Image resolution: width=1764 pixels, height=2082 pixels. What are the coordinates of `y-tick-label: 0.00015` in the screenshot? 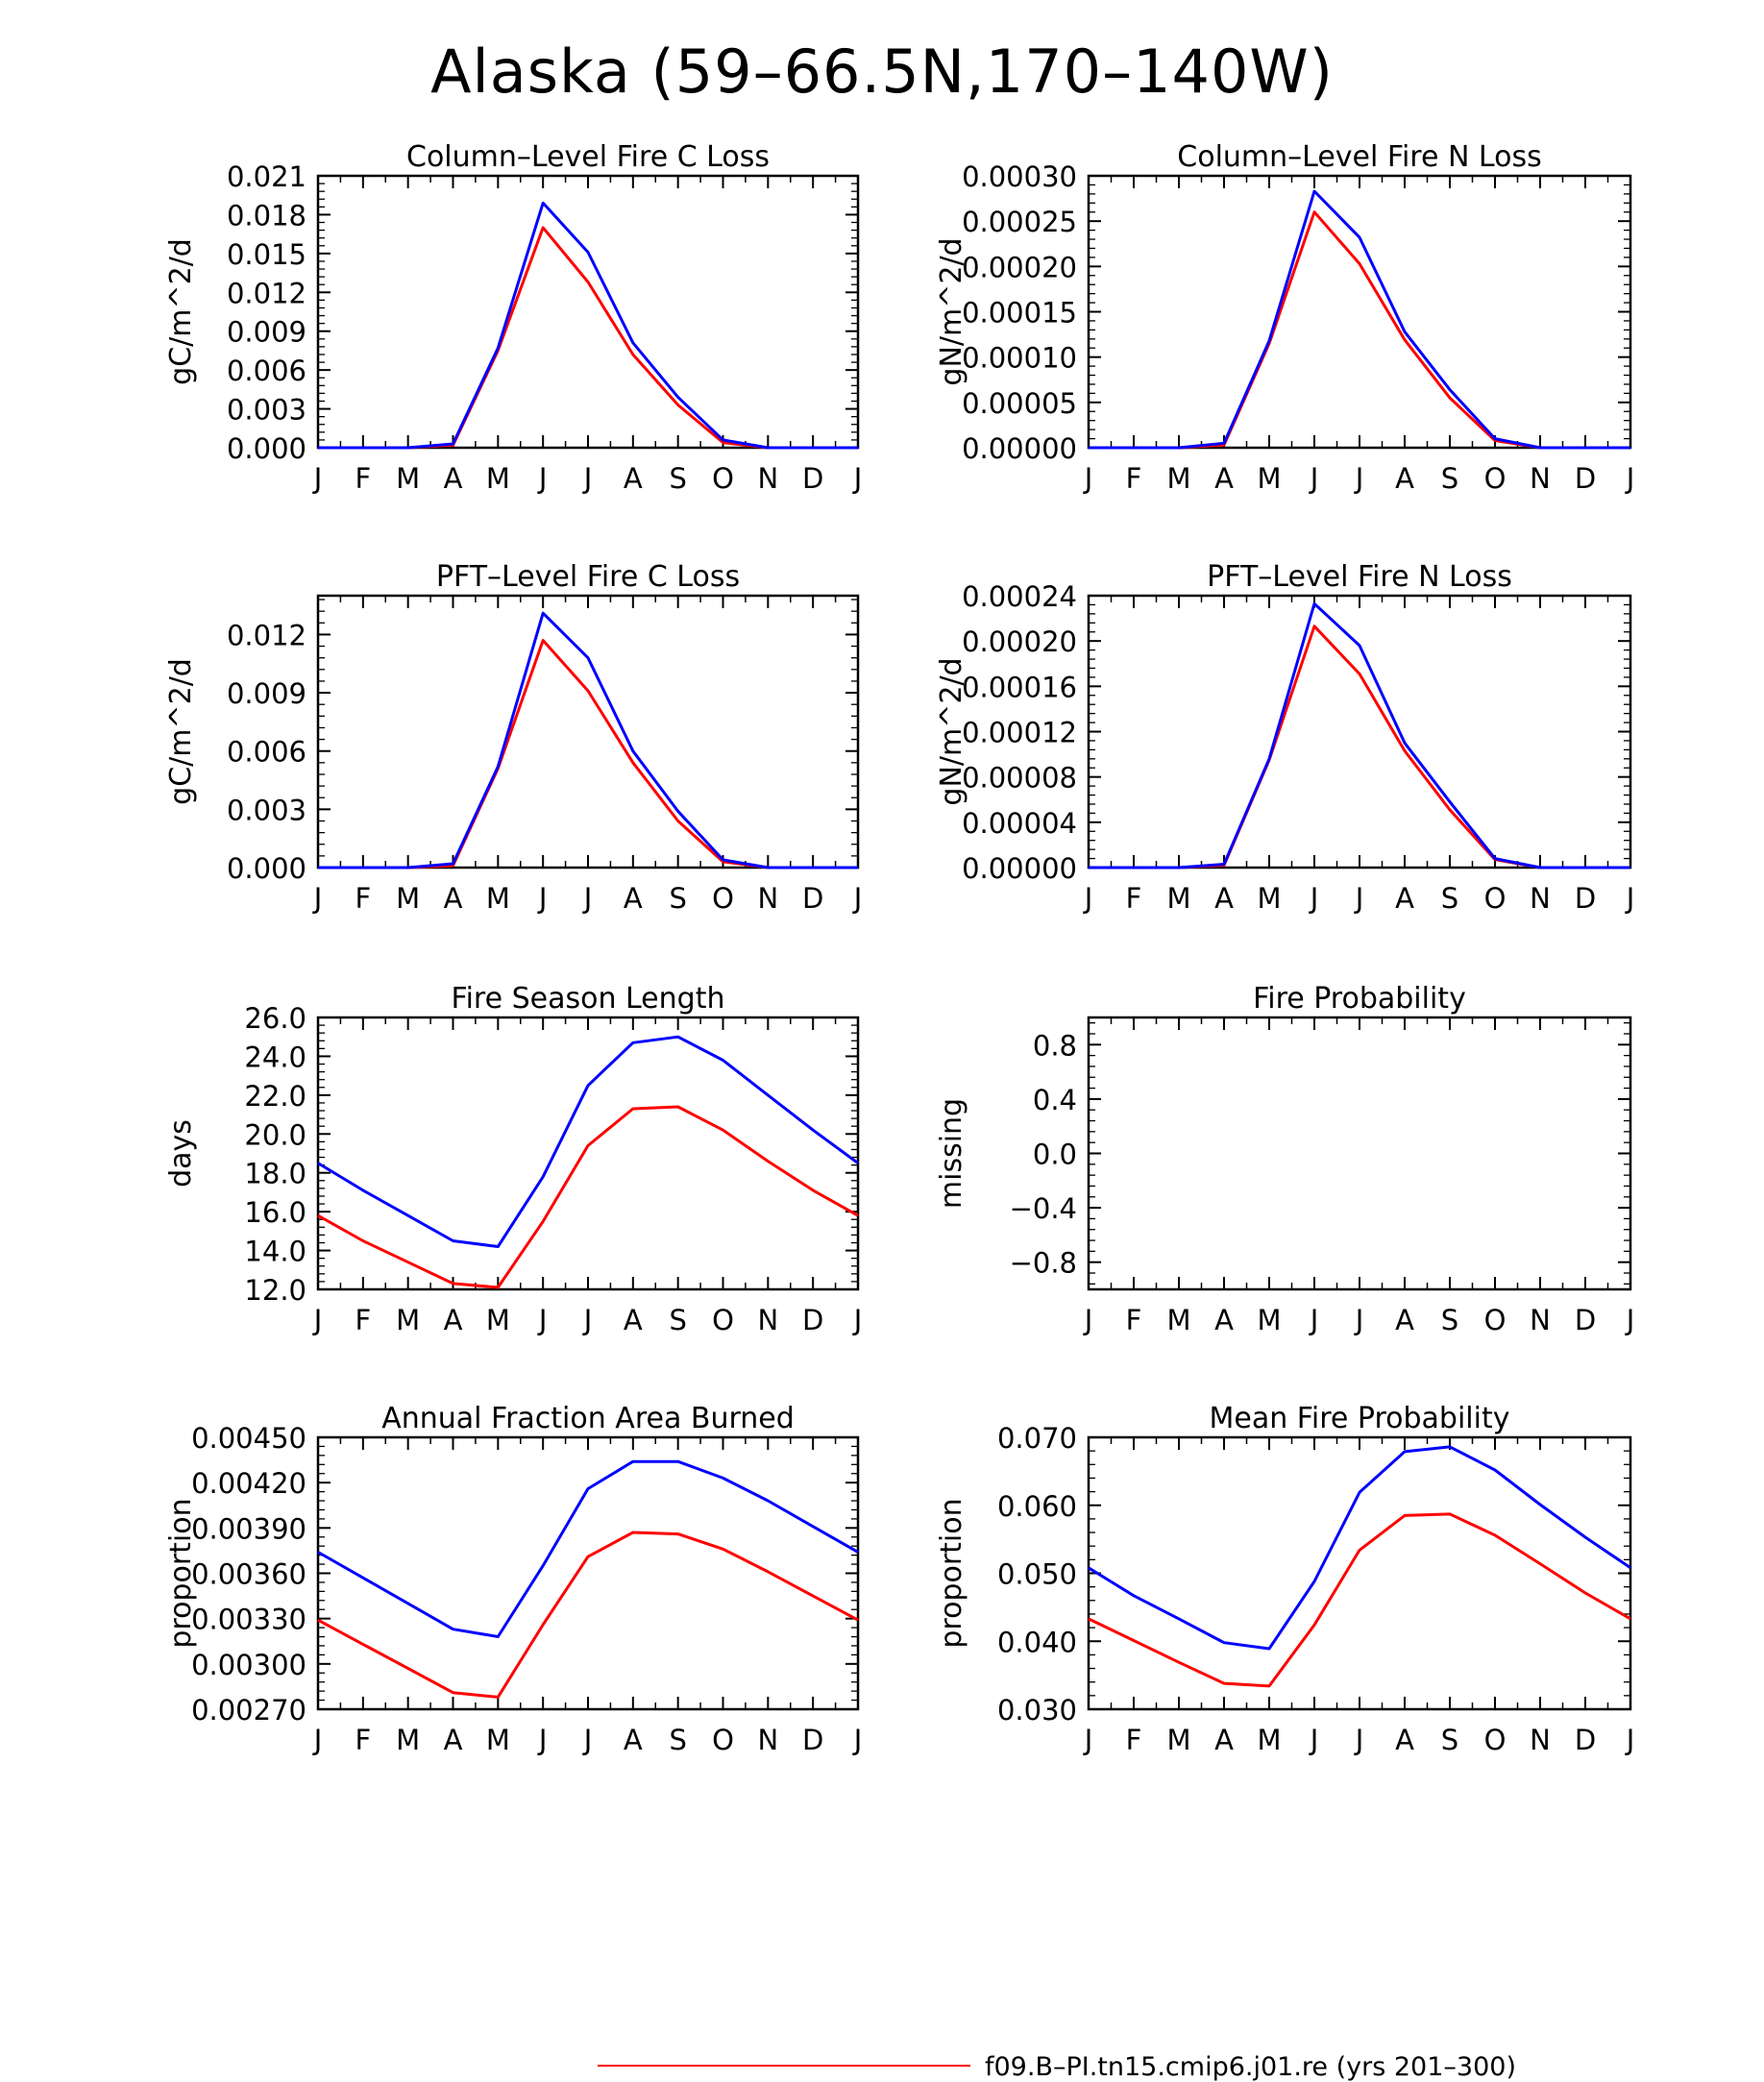 It's located at (1020, 313).